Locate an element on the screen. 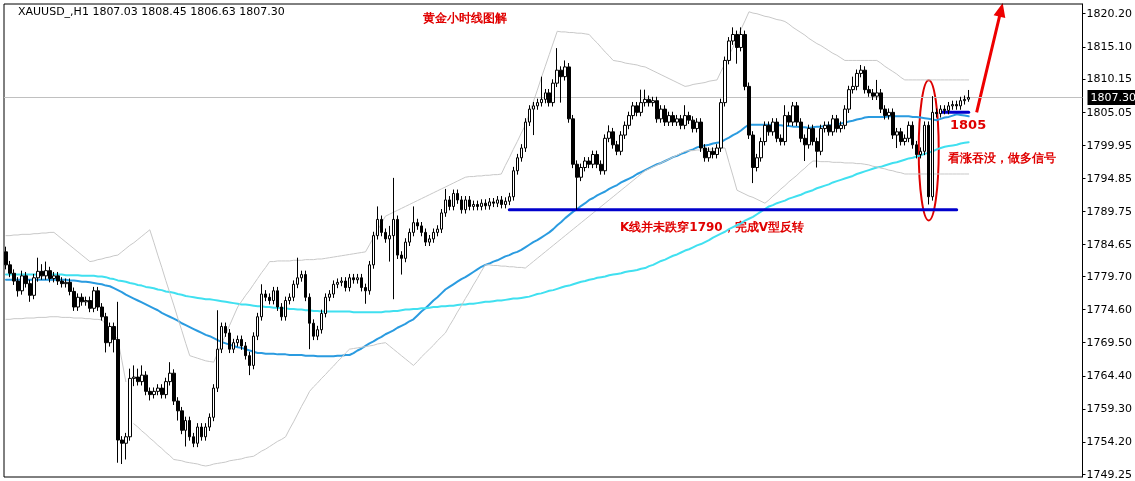 Image resolution: width=1135 pixels, height=481 pixels. ref-line-label: 1807.30 is located at coordinates (1112, 97).